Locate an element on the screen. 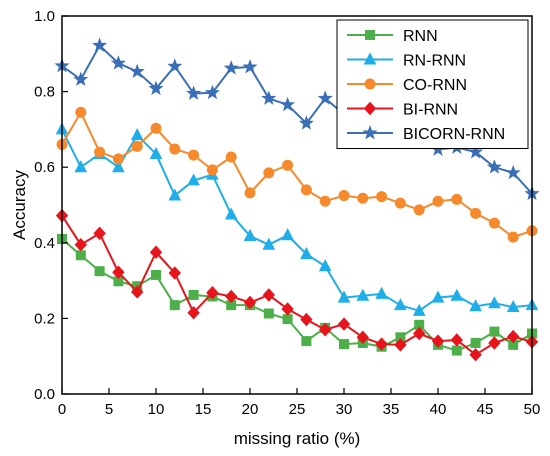 The width and height of the screenshot is (550, 456). legend: RNN RN-RNN CO-RNN BI-RNN BICORN-RNN is located at coordinates (432, 84).